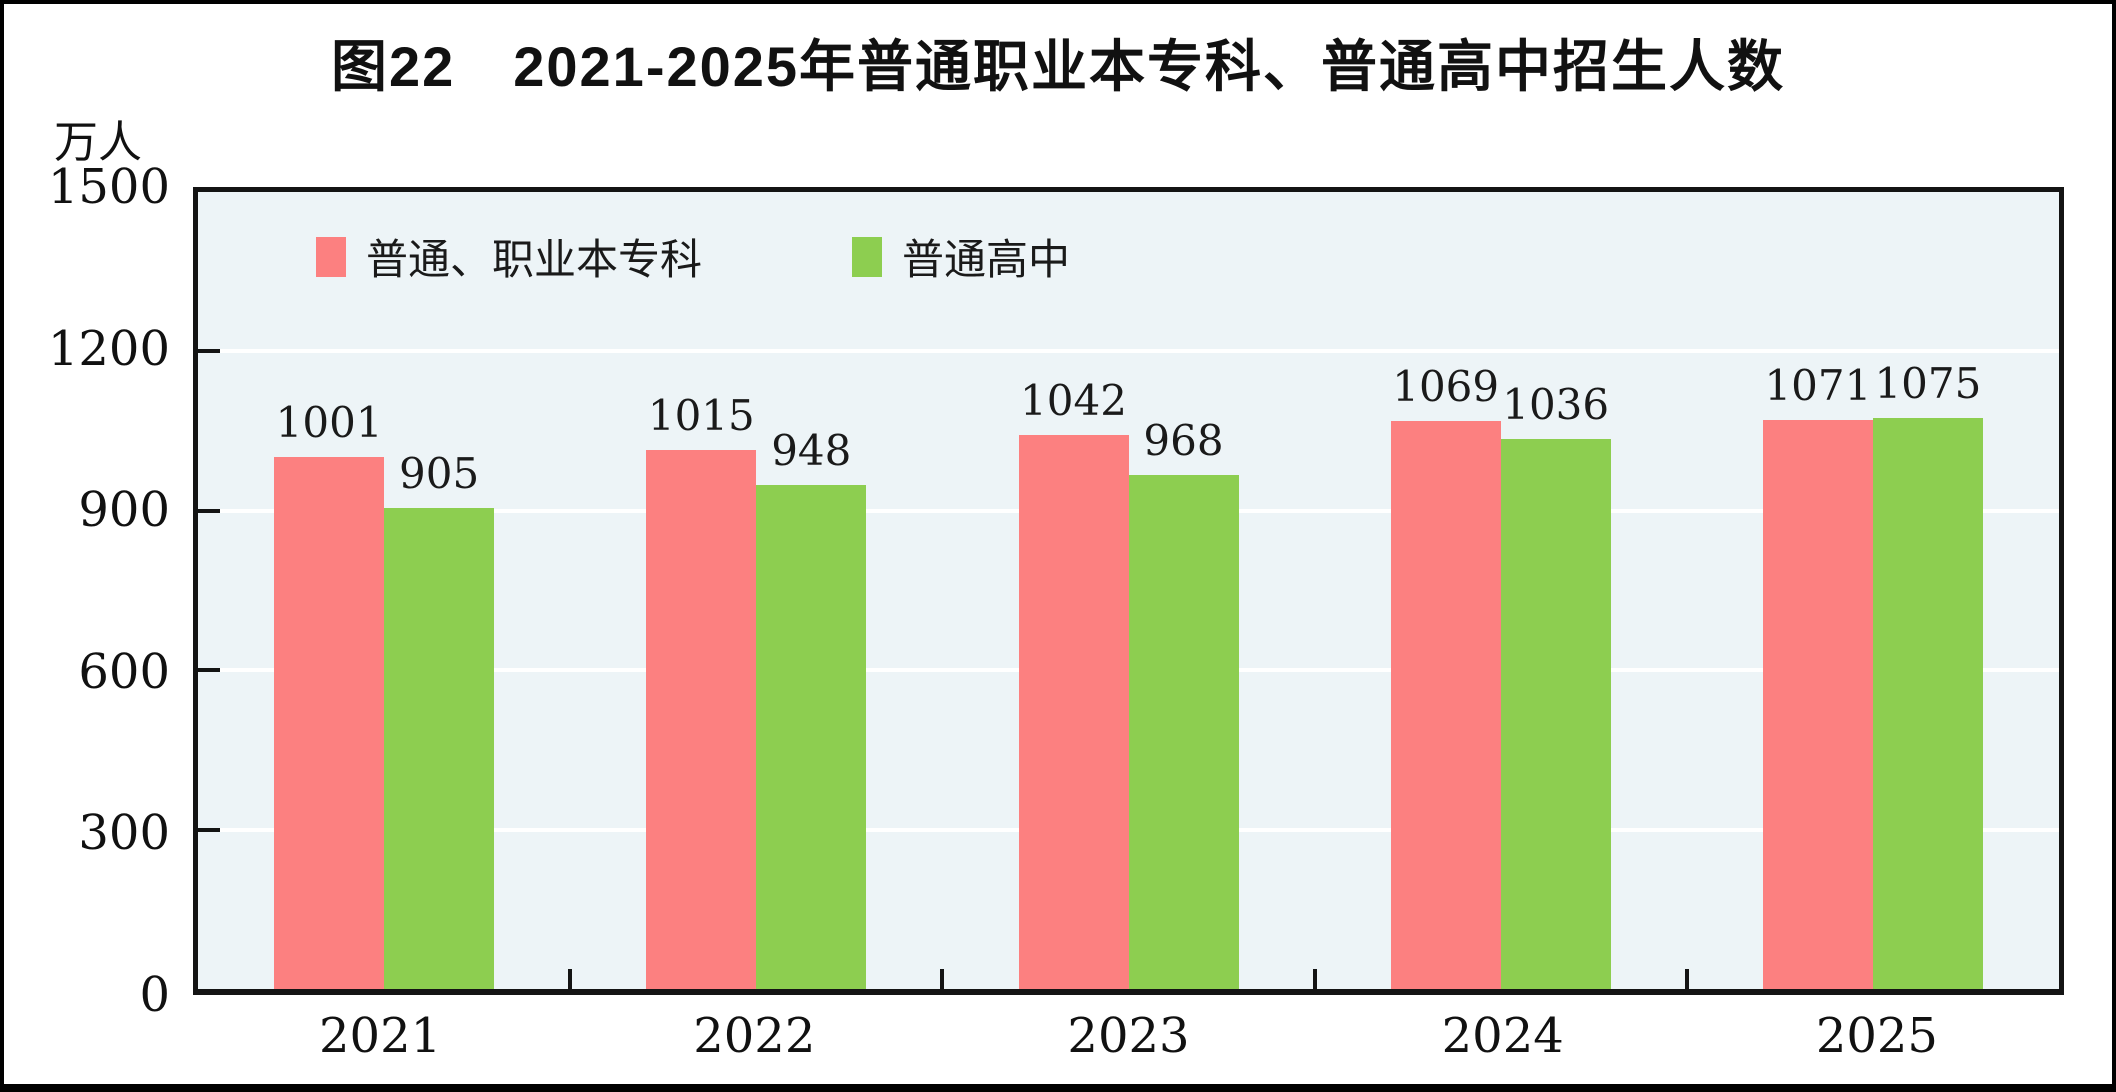 The width and height of the screenshot is (2116, 1092). I want to click on bar-value-label-2025-series1: 1071, so click(1818, 385).